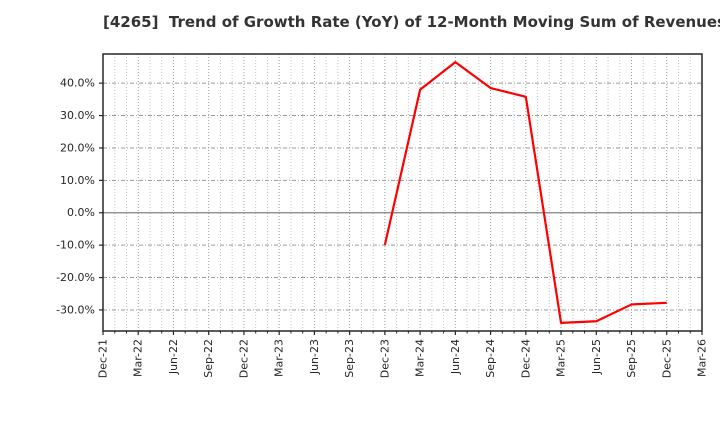 Image resolution: width=720 pixels, height=440 pixels. Describe the element at coordinates (103, 358) in the screenshot. I see `x-tick-label: Dec-21` at that location.